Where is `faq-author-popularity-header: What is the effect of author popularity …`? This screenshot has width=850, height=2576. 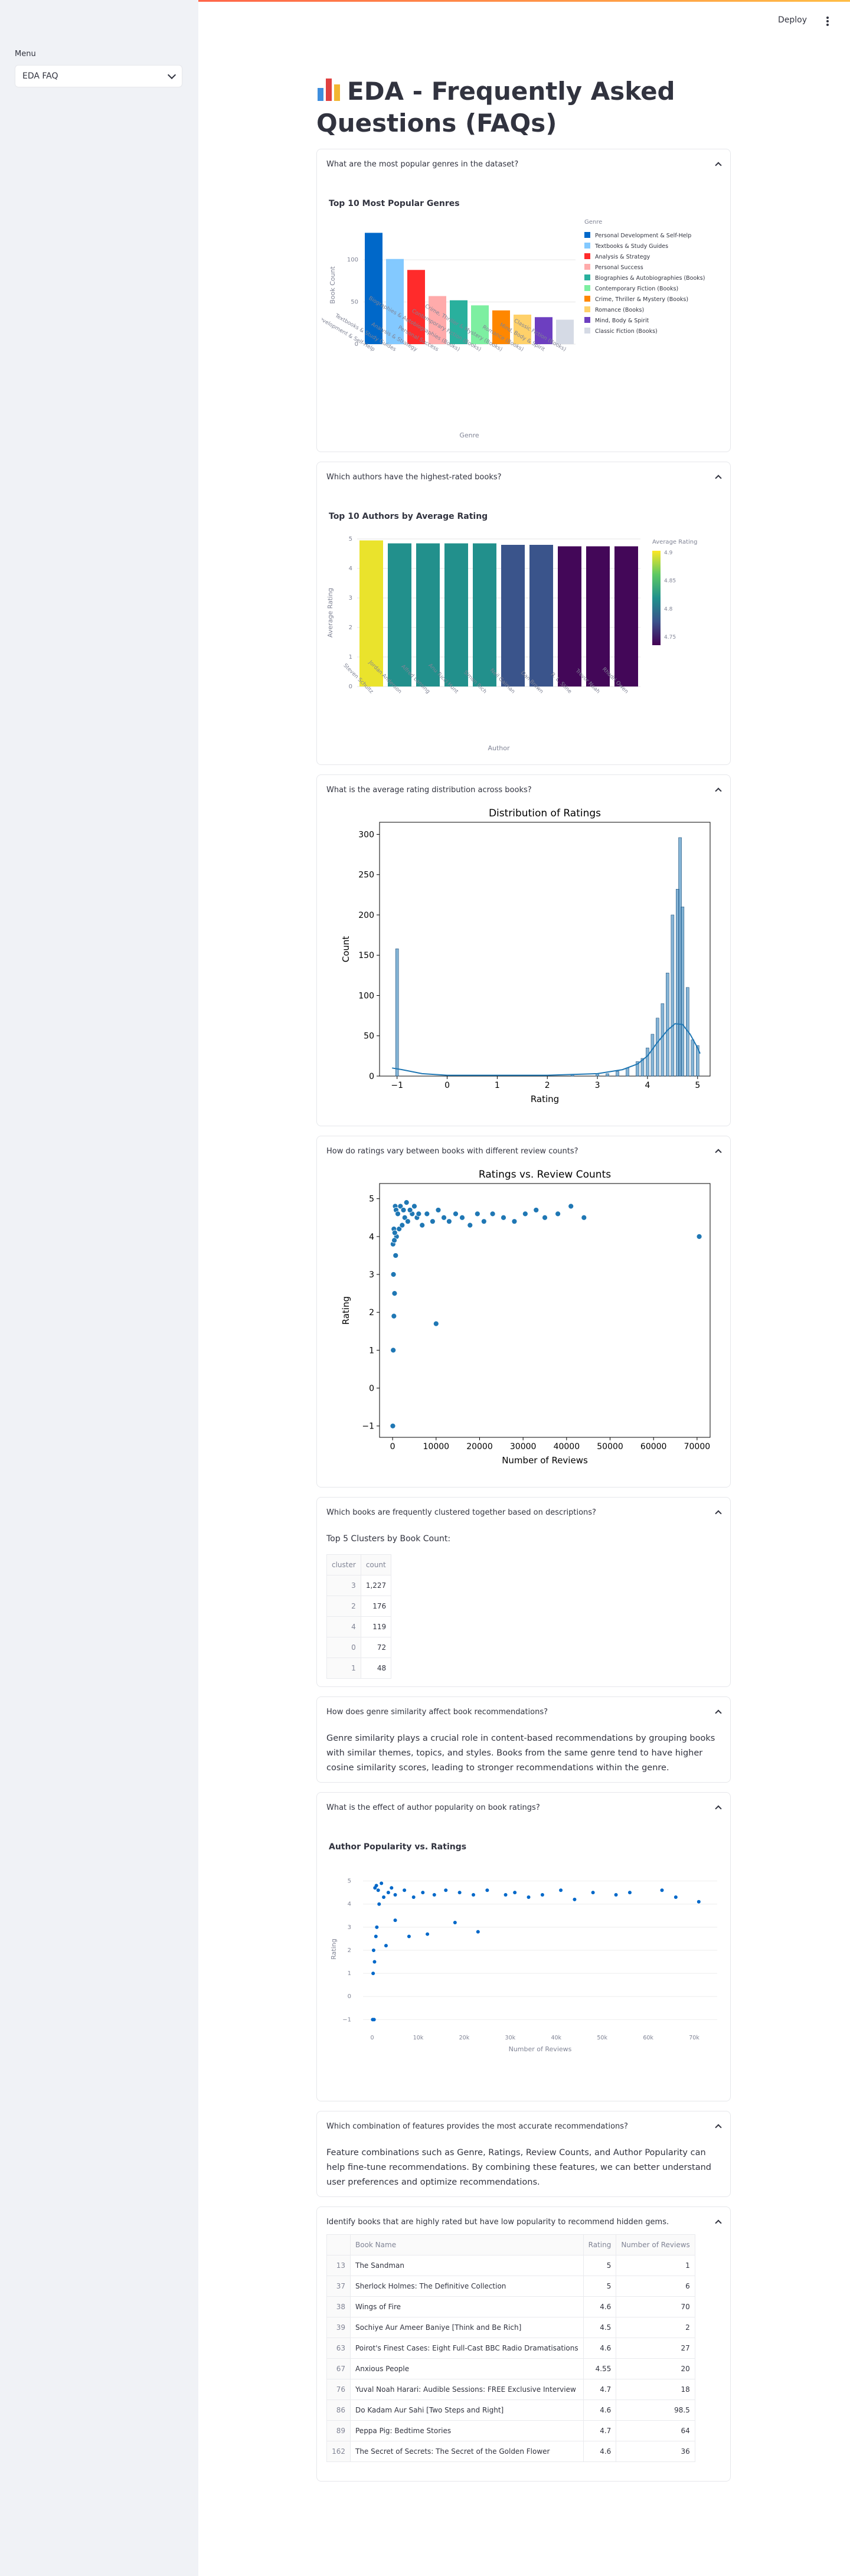 faq-author-popularity-header: What is the effect of author popularity … is located at coordinates (523, 1807).